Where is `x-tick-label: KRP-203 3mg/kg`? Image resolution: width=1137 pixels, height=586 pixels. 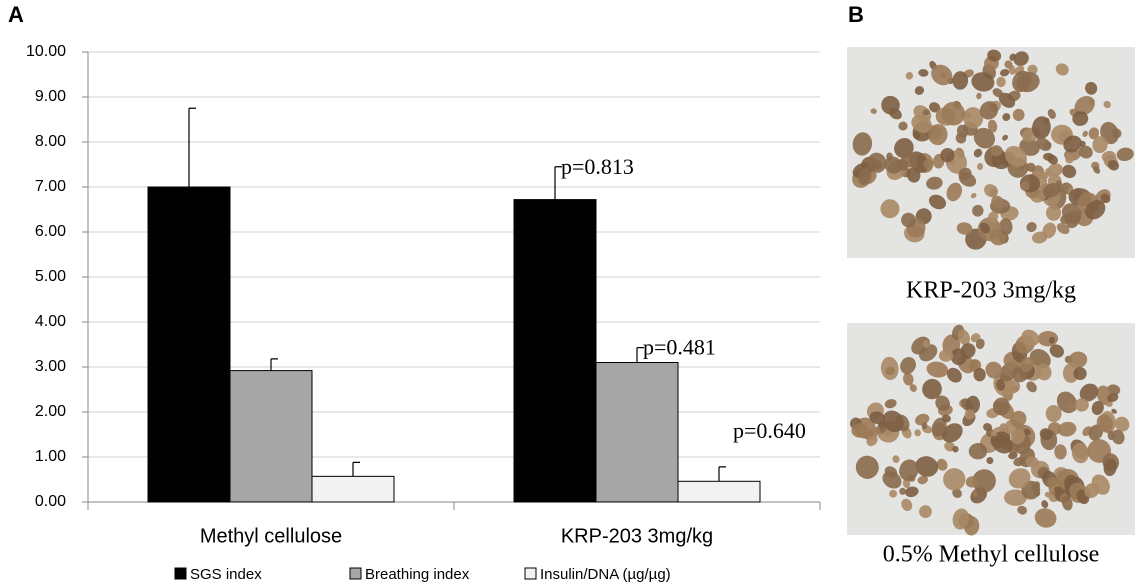 x-tick-label: KRP-203 3mg/kg is located at coordinates (637, 536).